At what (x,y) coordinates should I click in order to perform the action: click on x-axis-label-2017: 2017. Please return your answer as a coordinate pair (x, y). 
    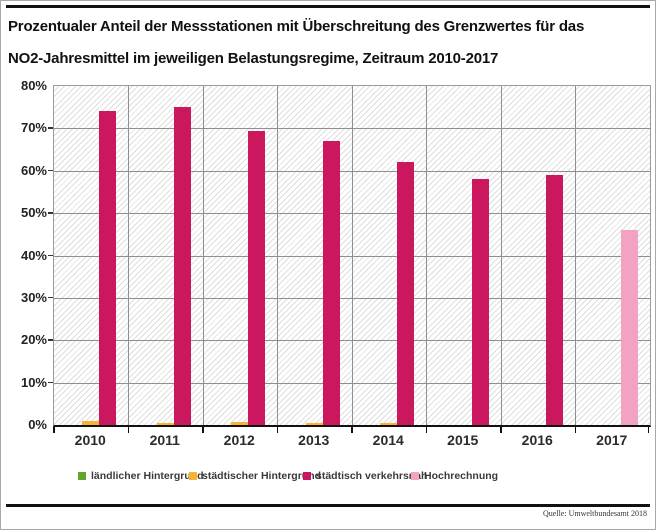
    Looking at the image, I should click on (612, 440).